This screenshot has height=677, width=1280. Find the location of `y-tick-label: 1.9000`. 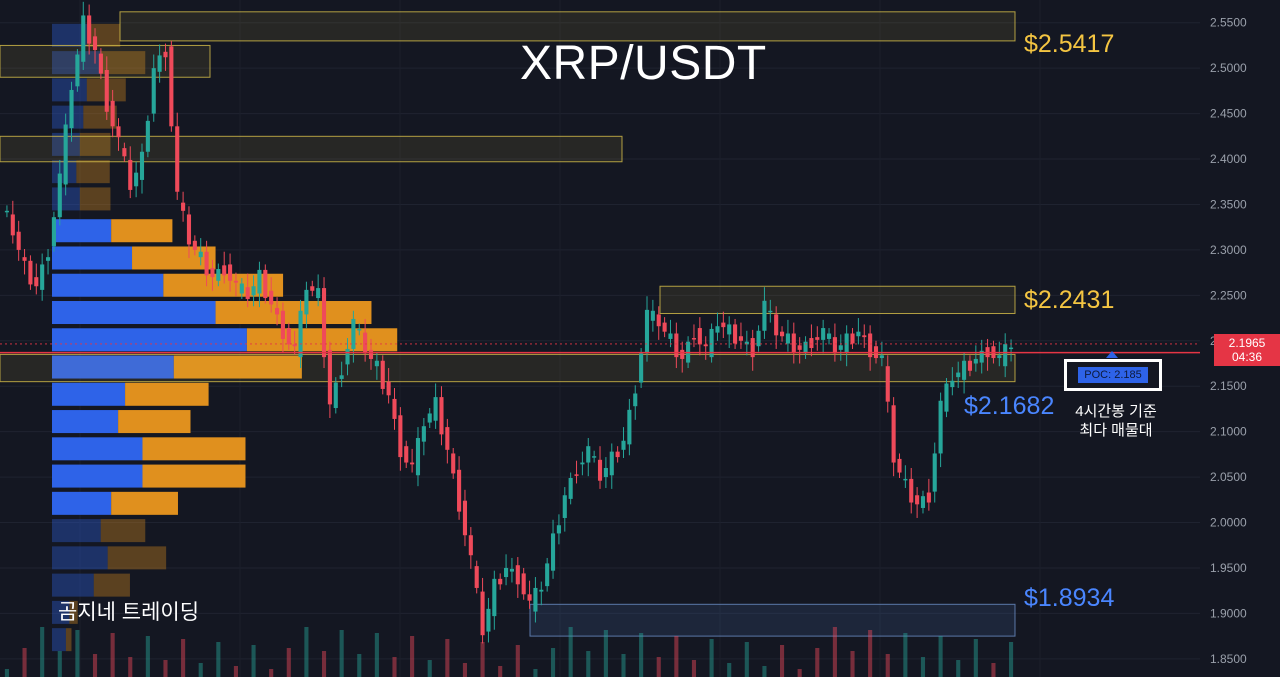

y-tick-label: 1.9000 is located at coordinates (1228, 613).